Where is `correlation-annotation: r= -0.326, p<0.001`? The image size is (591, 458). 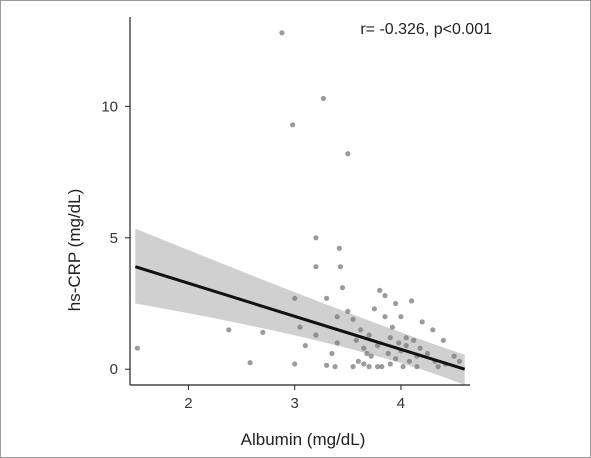
correlation-annotation: r= -0.326, p<0.001 is located at coordinates (426, 29).